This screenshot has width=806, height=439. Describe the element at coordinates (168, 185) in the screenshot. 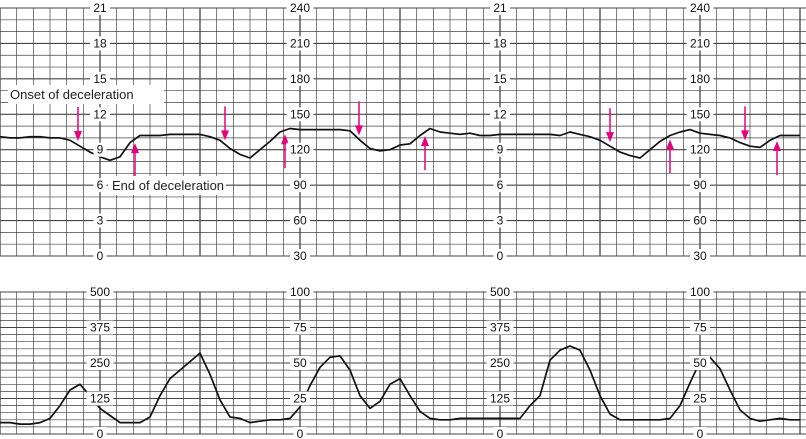

I see `annotation-end-label: End of deceleration` at that location.